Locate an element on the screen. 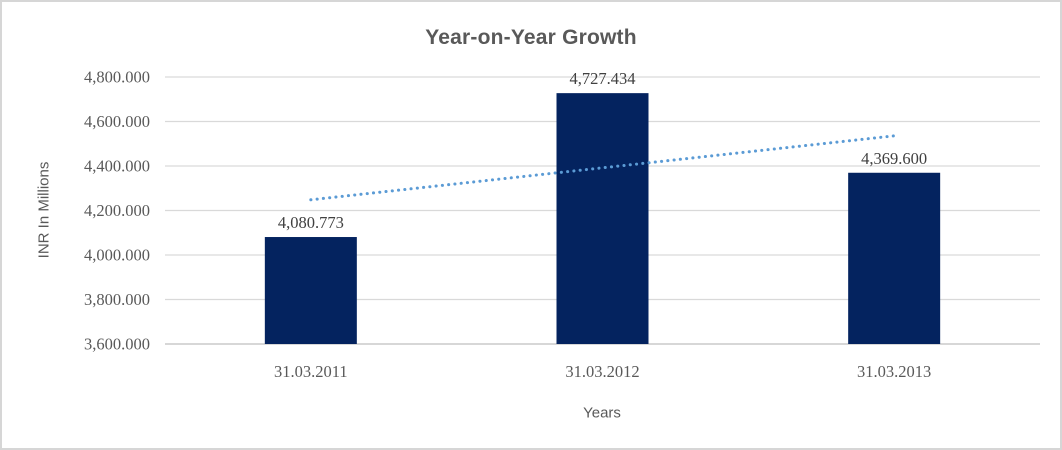 This screenshot has width=1062, height=450. bar-31.03.2012 is located at coordinates (602, 218).